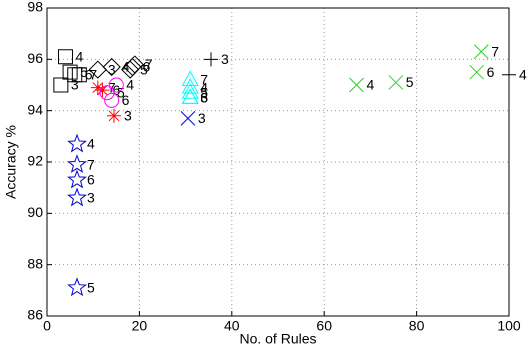 Image resolution: width=531 pixels, height=358 pixels. Describe the element at coordinates (417, 326) in the screenshot. I see `x-tick-label: 80` at that location.